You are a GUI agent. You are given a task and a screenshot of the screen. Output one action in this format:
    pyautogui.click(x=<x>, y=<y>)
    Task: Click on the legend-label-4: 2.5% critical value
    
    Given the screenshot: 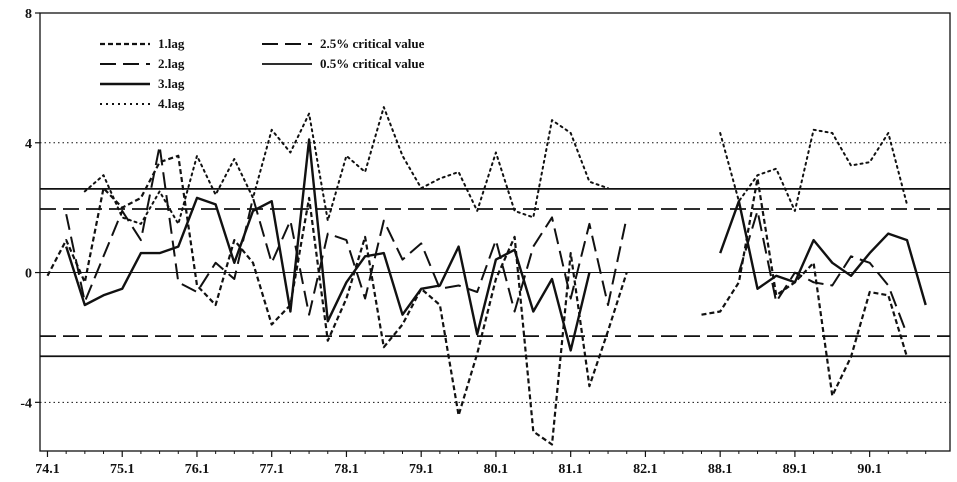 What is the action you would take?
    pyautogui.click(x=372, y=43)
    